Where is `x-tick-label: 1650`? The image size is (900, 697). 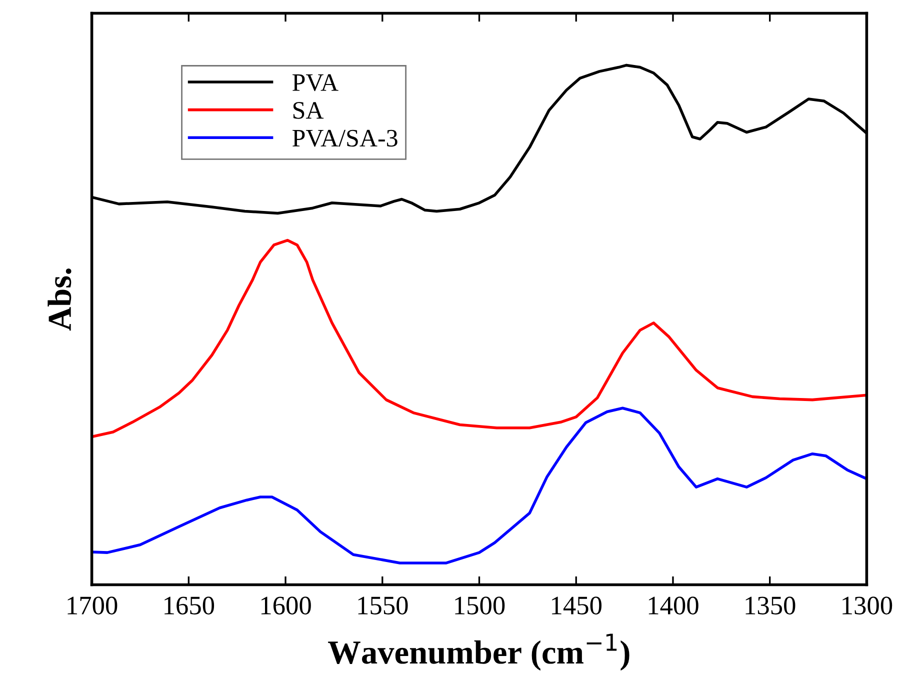
x-tick-label: 1650 is located at coordinates (189, 605).